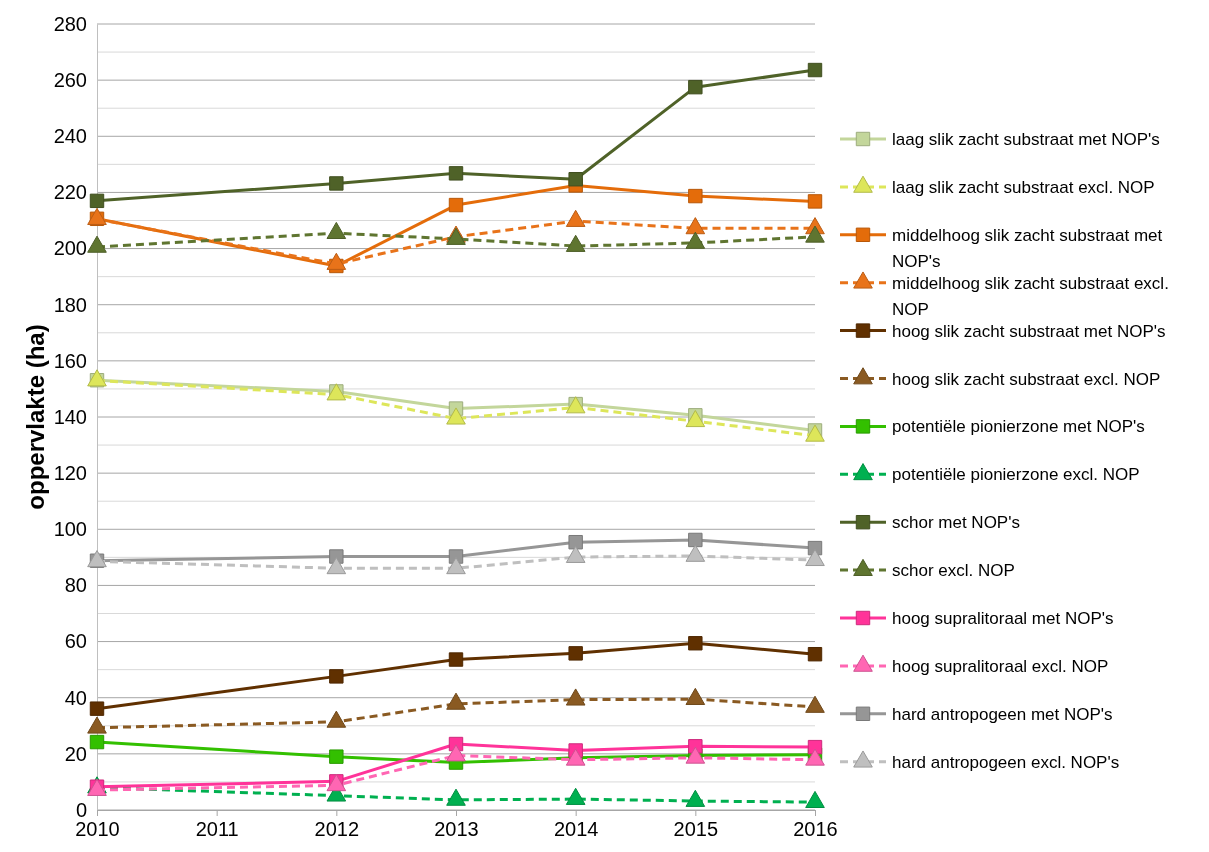 The height and width of the screenshot is (852, 1209). What do you see at coordinates (337, 829) in the screenshot?
I see `x-tick-label: 2012` at bounding box center [337, 829].